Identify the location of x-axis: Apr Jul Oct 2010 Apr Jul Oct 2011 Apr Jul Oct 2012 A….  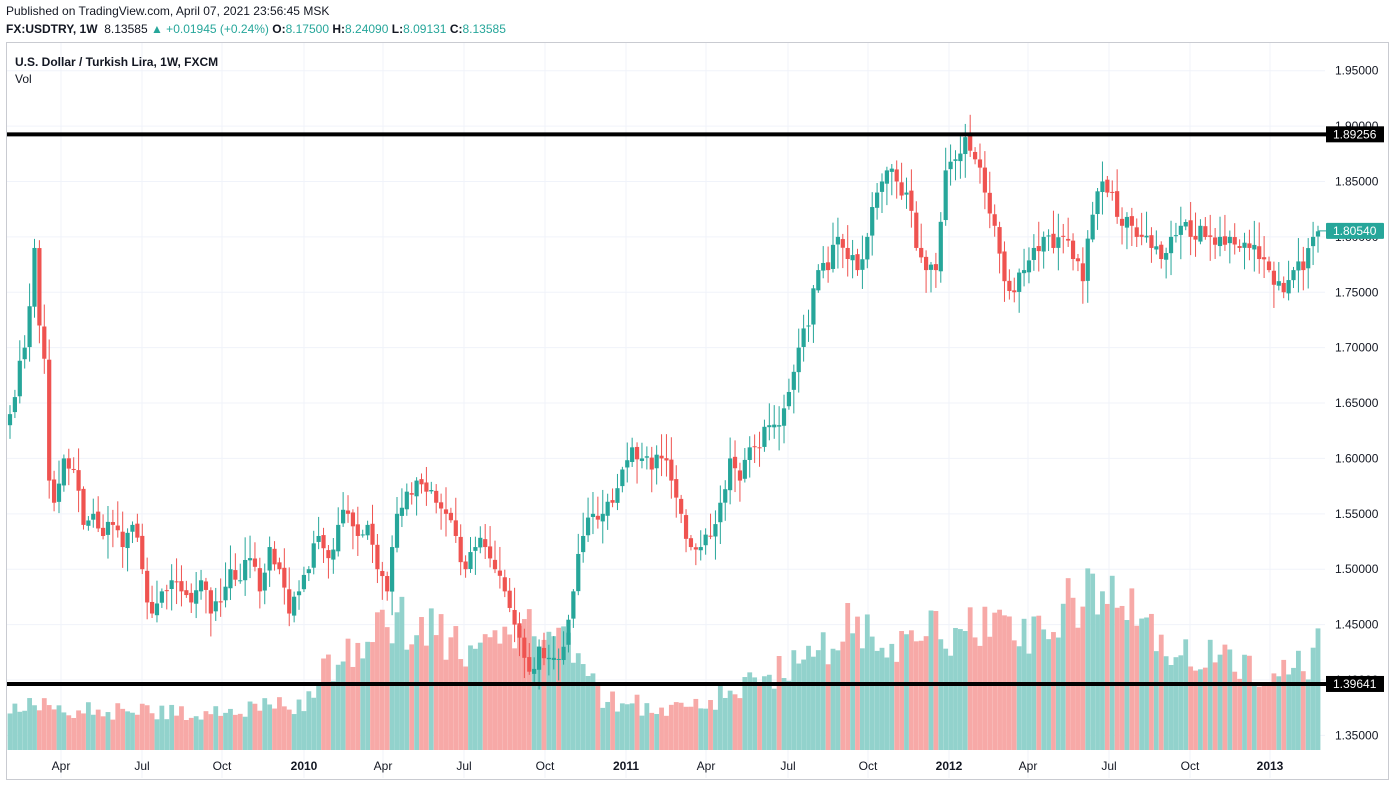
(668, 766).